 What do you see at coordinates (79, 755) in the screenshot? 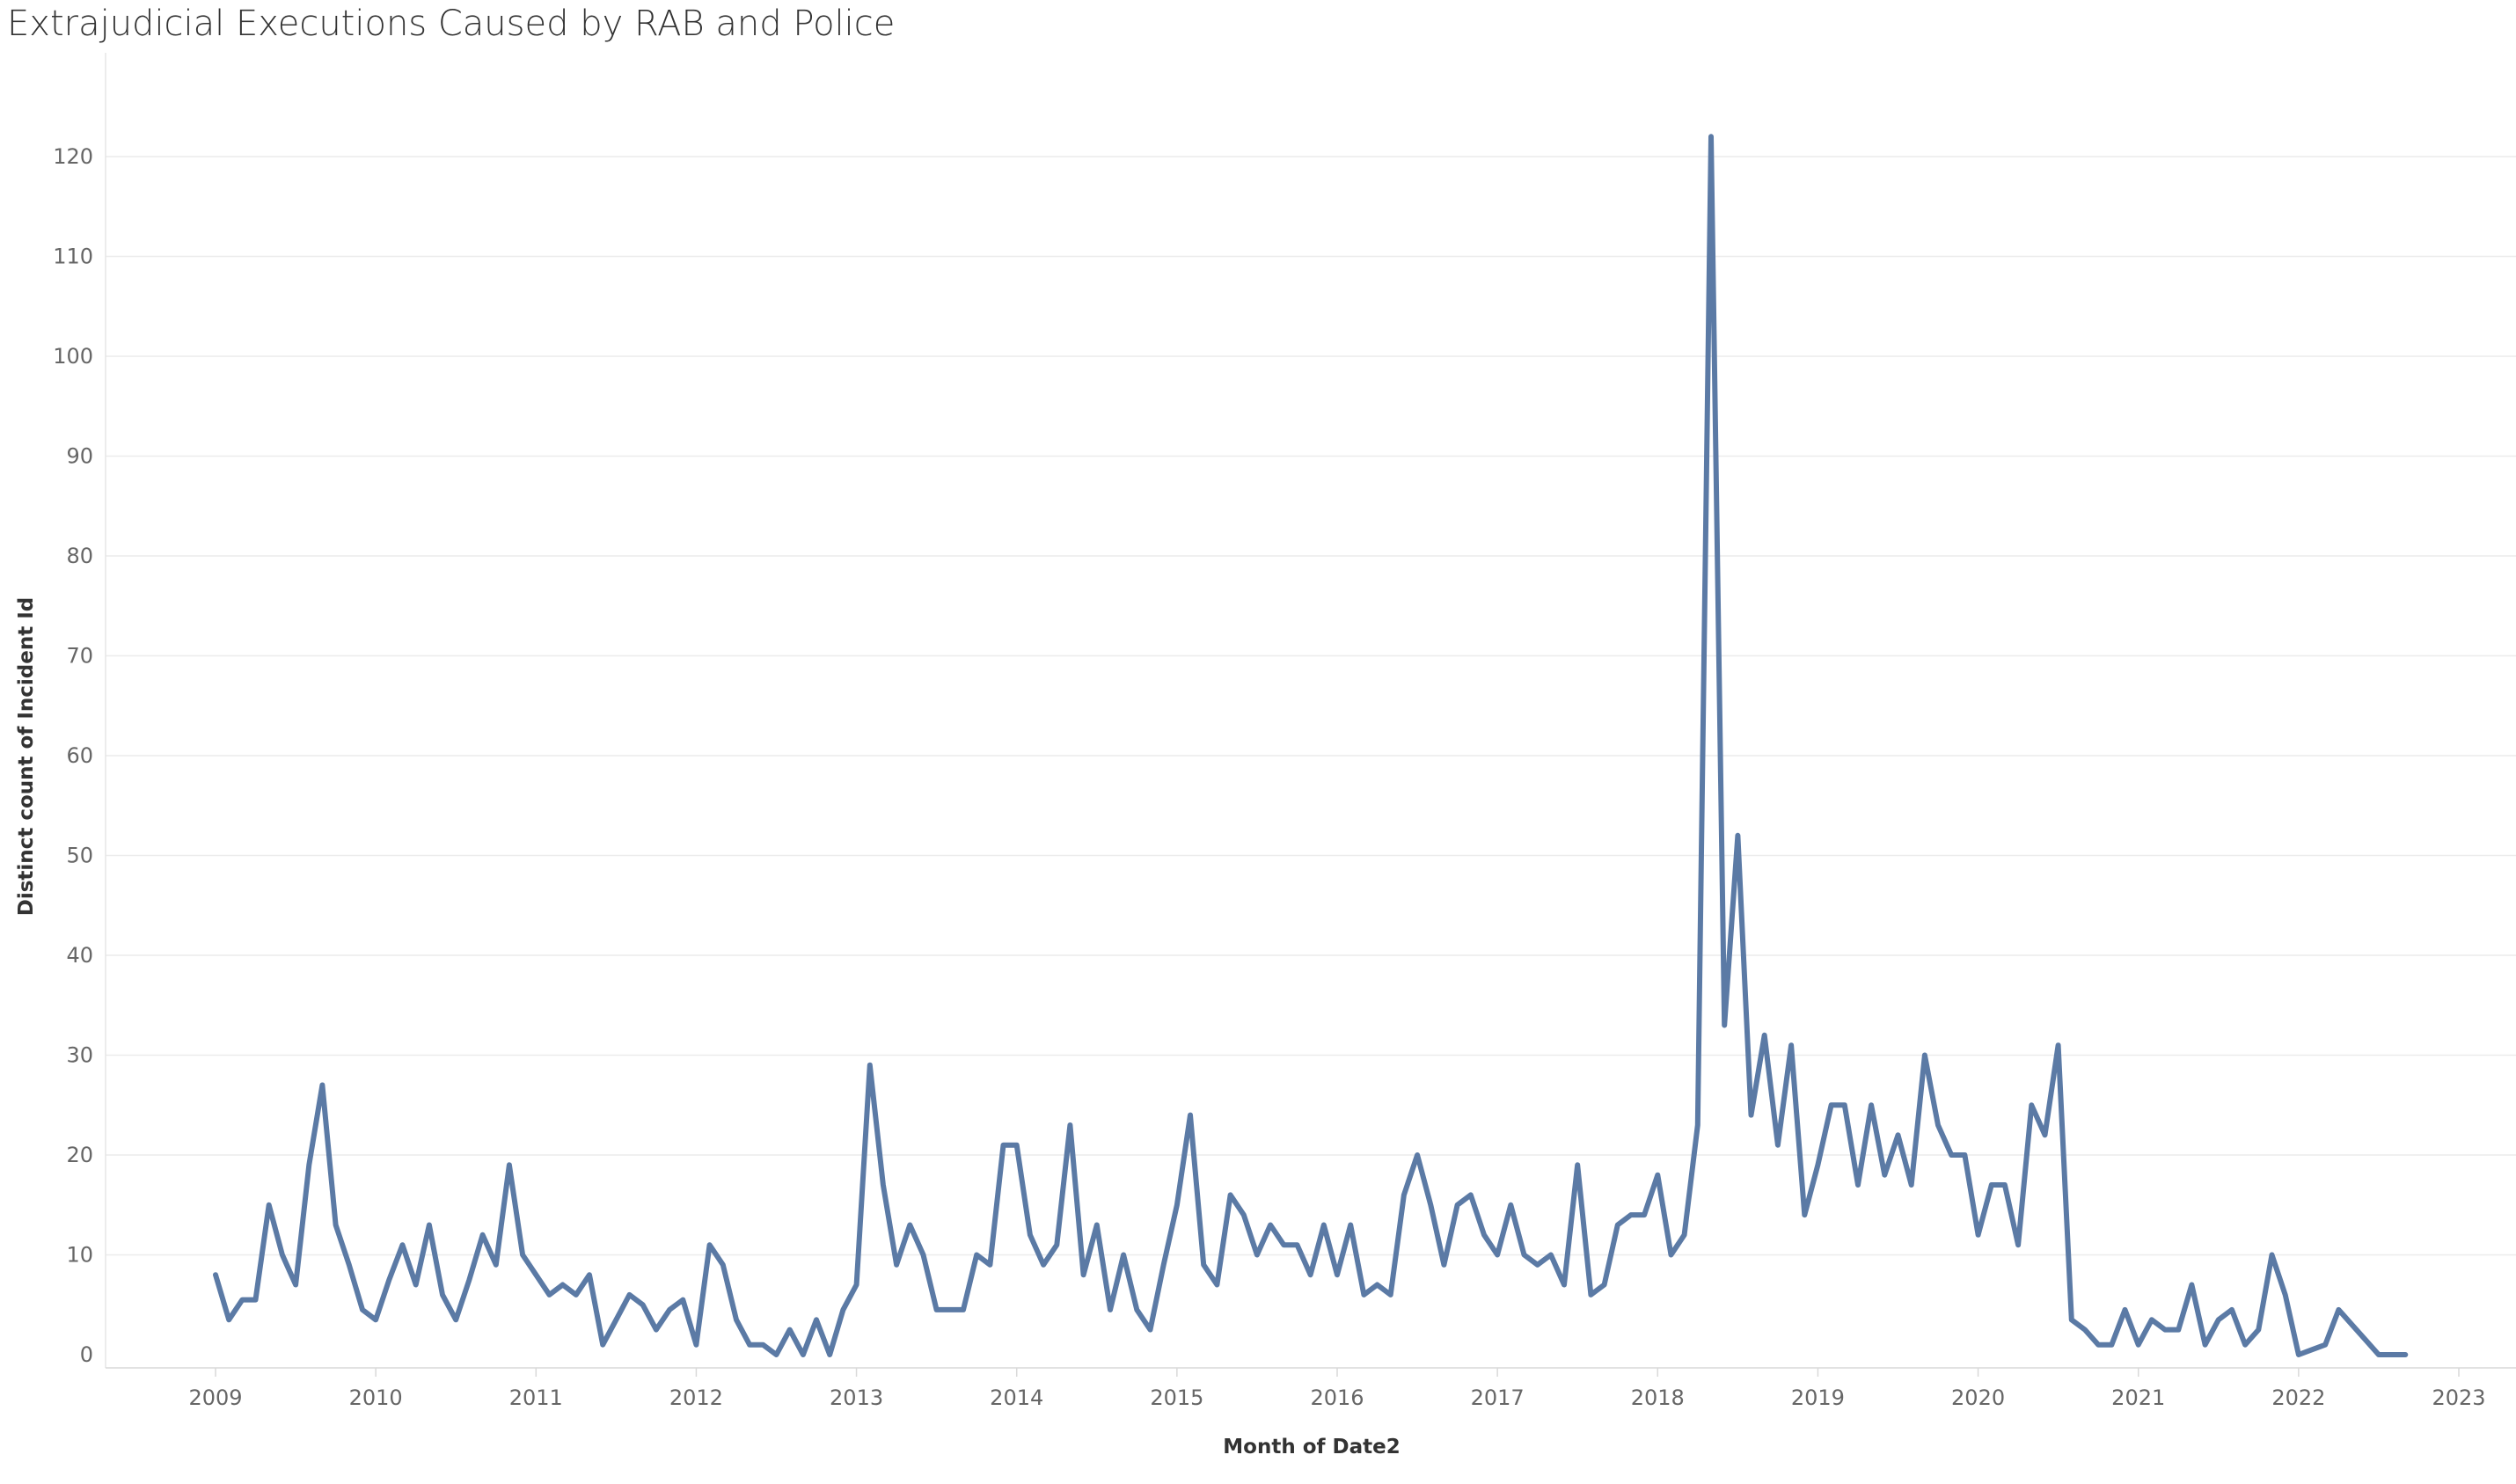
I see `y-tick-label: 60` at bounding box center [79, 755].